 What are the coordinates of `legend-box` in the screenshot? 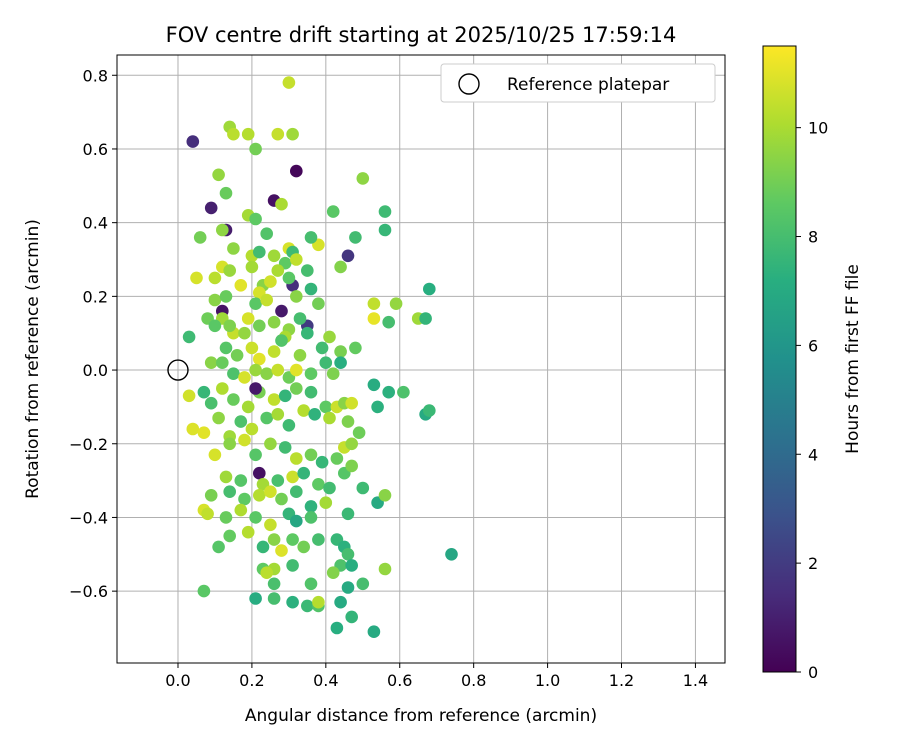 It's located at (578, 83).